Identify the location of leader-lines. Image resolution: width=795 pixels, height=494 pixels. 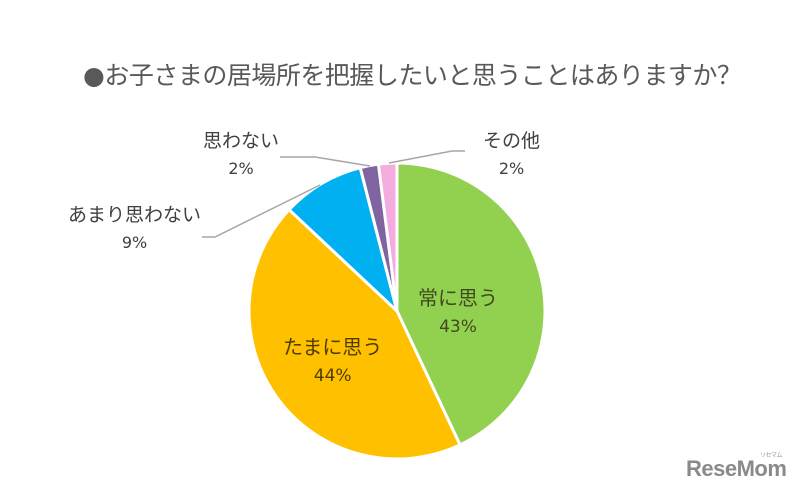
(333, 194).